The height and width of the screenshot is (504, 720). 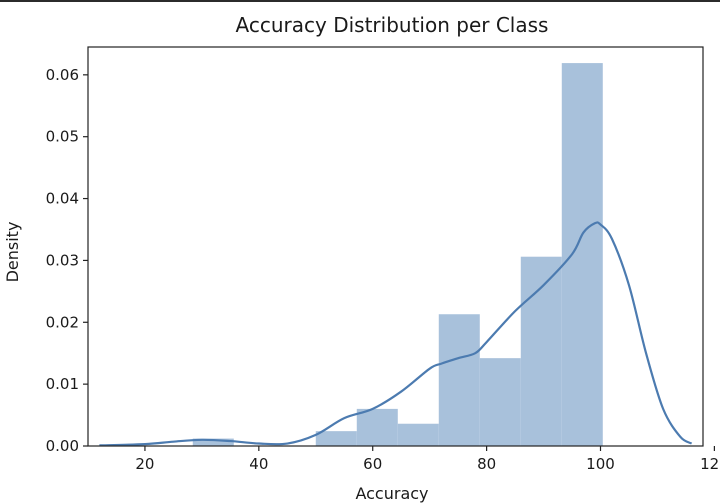 I want to click on y-tick-label: 0.02, so click(x=62, y=322).